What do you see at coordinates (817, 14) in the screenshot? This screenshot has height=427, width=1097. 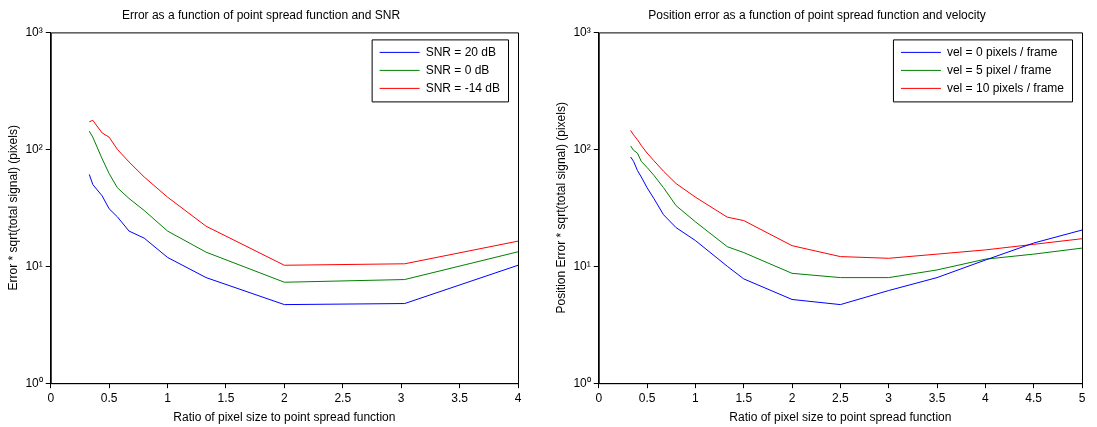 I see `chart-title: Position error as a function of point spread function and velocity` at bounding box center [817, 14].